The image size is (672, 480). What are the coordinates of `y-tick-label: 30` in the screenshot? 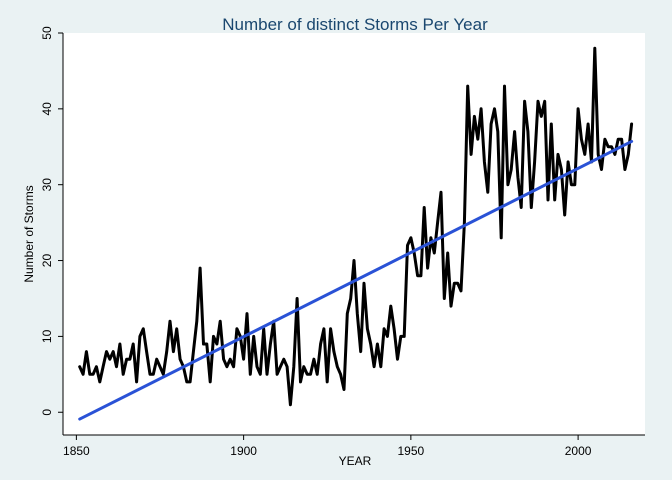 It's located at (47, 185).